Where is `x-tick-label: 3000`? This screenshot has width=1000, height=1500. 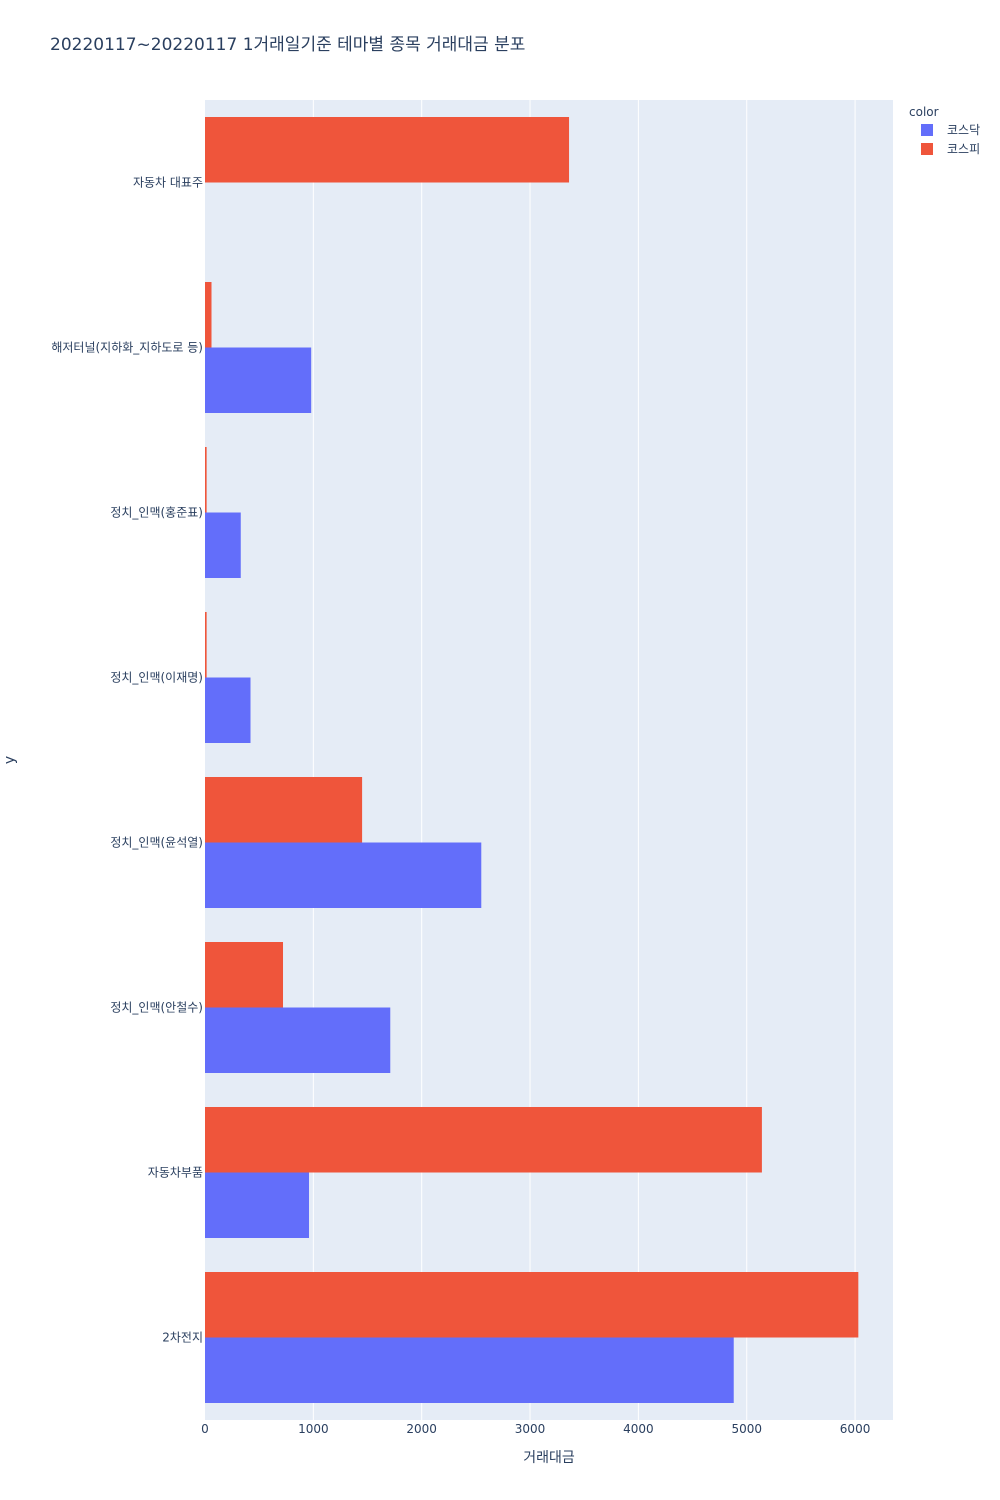 x-tick-label: 3000 is located at coordinates (530, 1429).